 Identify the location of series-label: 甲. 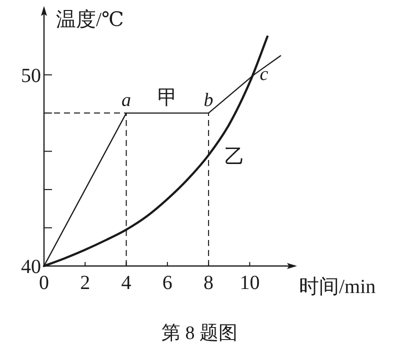
(167, 98).